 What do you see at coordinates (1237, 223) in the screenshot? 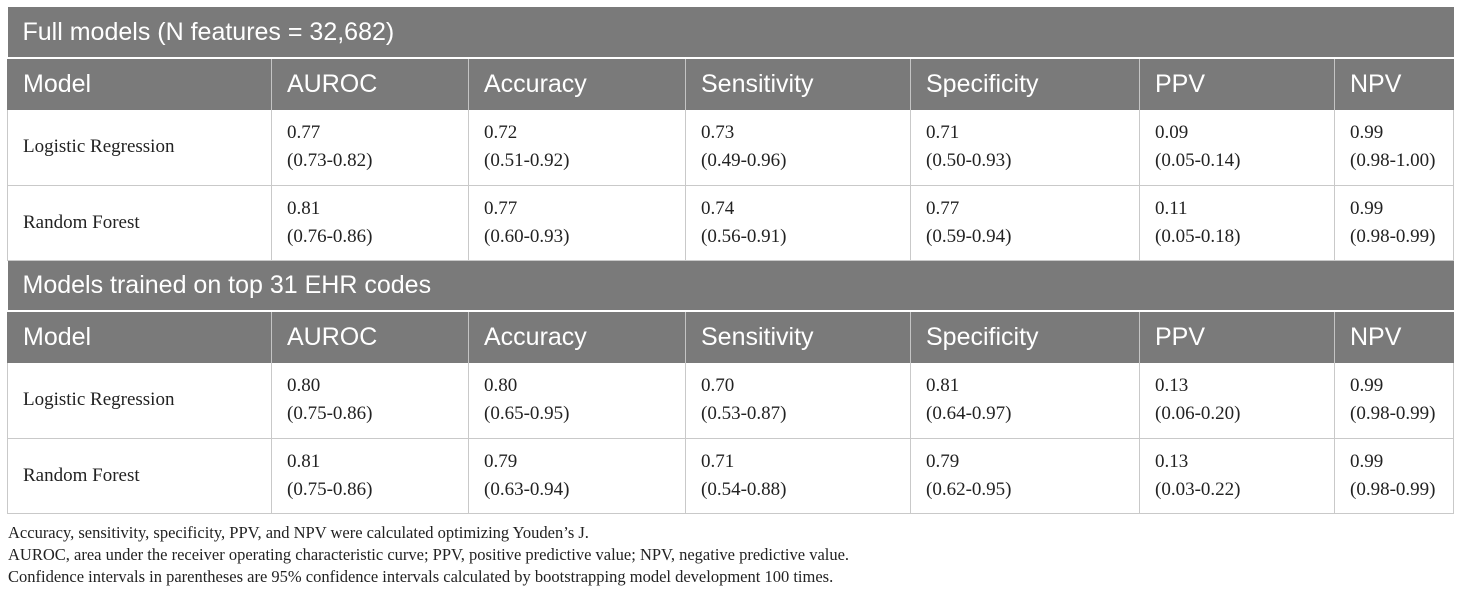
I see `metric-cell: 0.11 (0.05-0.18)` at bounding box center [1237, 223].